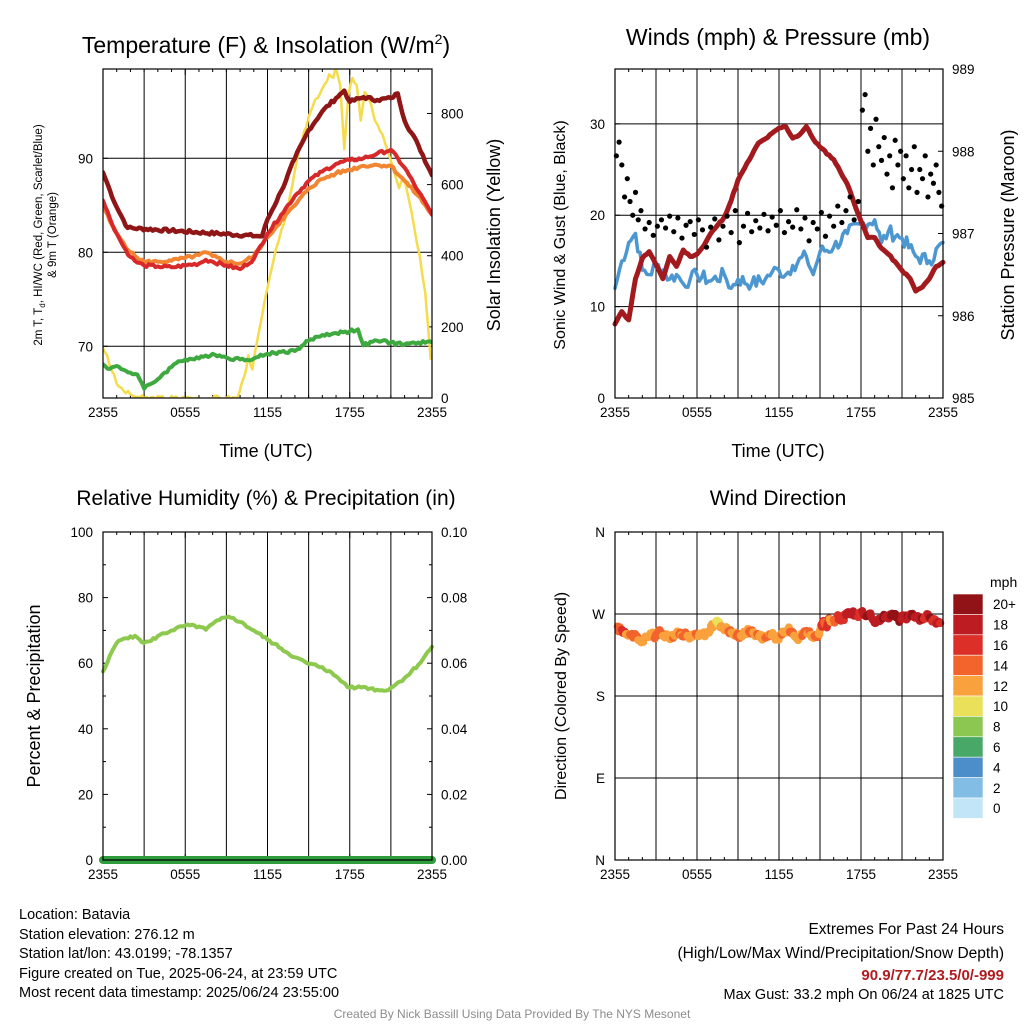 Image resolution: width=1024 pixels, height=1024 pixels. What do you see at coordinates (932, 975) in the screenshot?
I see `extremes-values: 90.9/77.7/23.5/0/-999` at bounding box center [932, 975].